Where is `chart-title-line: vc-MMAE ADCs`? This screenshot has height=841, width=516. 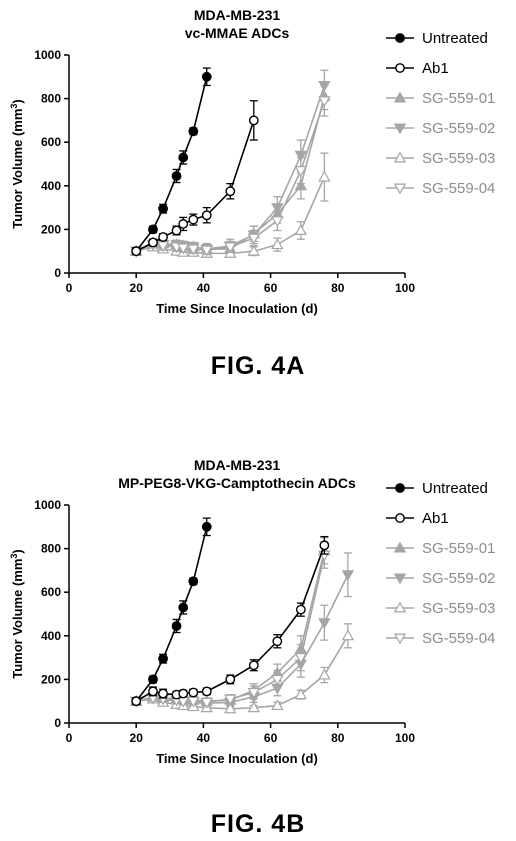 chart-title-line: vc-MMAE ADCs is located at coordinates (237, 33).